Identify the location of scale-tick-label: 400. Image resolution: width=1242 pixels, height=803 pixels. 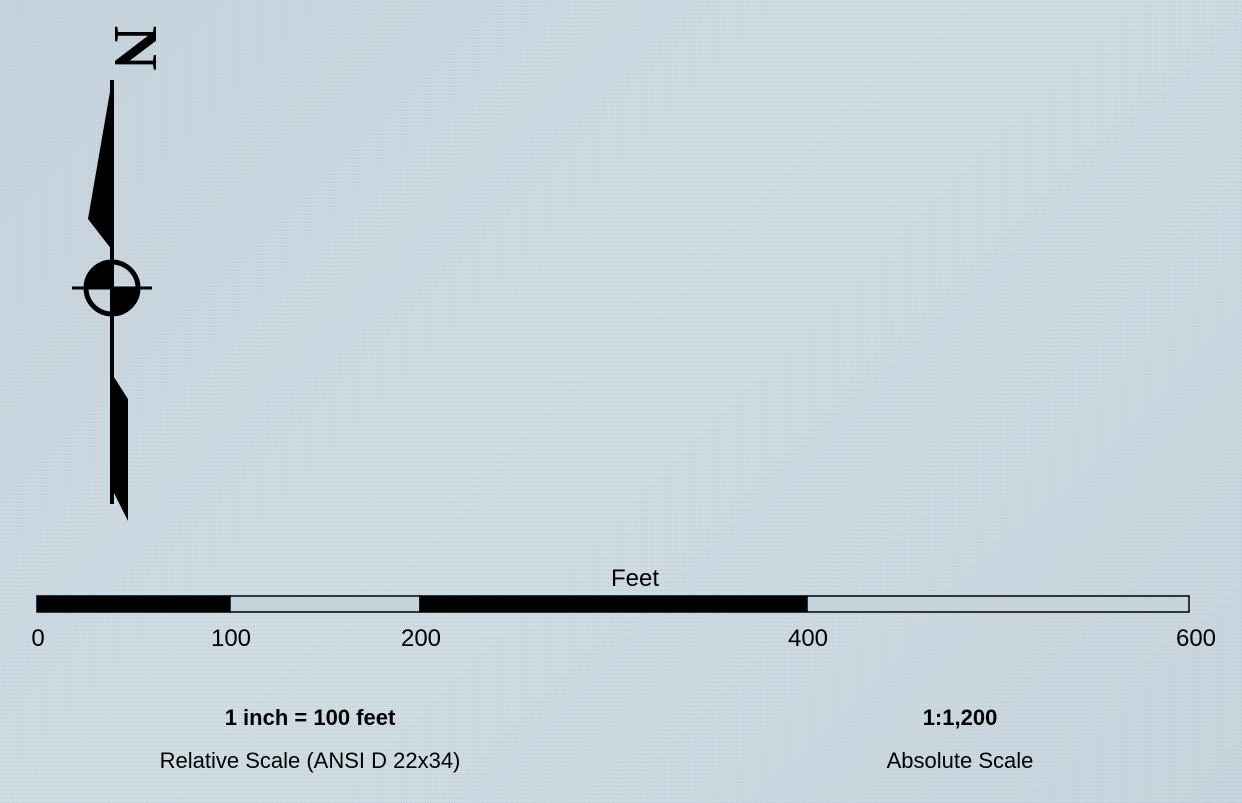
(808, 638).